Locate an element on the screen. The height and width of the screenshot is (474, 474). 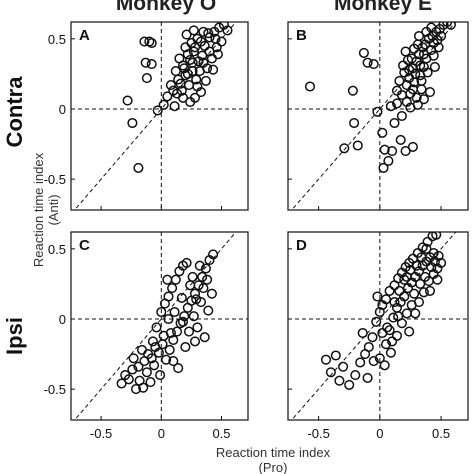
panel-letter: D is located at coordinates (301, 245).